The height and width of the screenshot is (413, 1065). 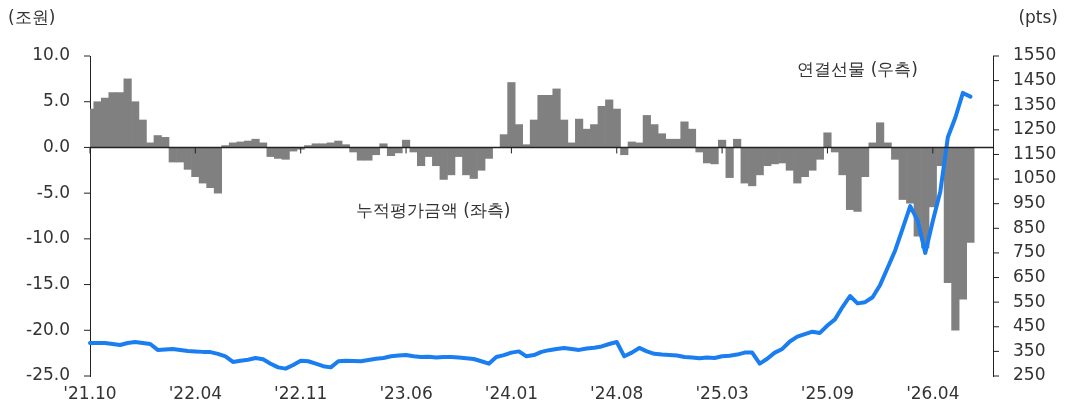 I want to click on y2-tick-label: 550, so click(x=1029, y=300).